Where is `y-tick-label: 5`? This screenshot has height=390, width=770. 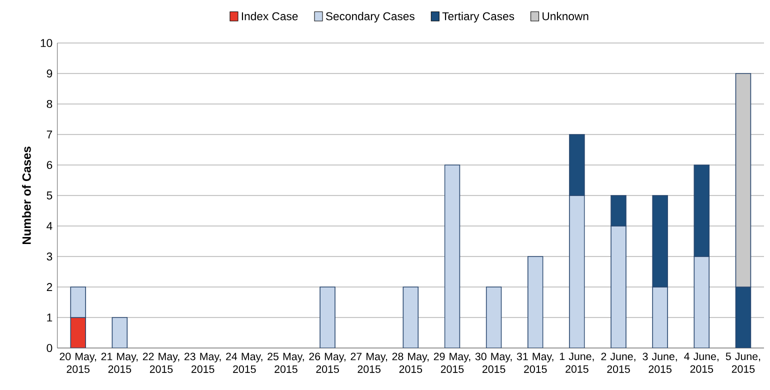 y-tick-label: 5 is located at coordinates (49, 196).